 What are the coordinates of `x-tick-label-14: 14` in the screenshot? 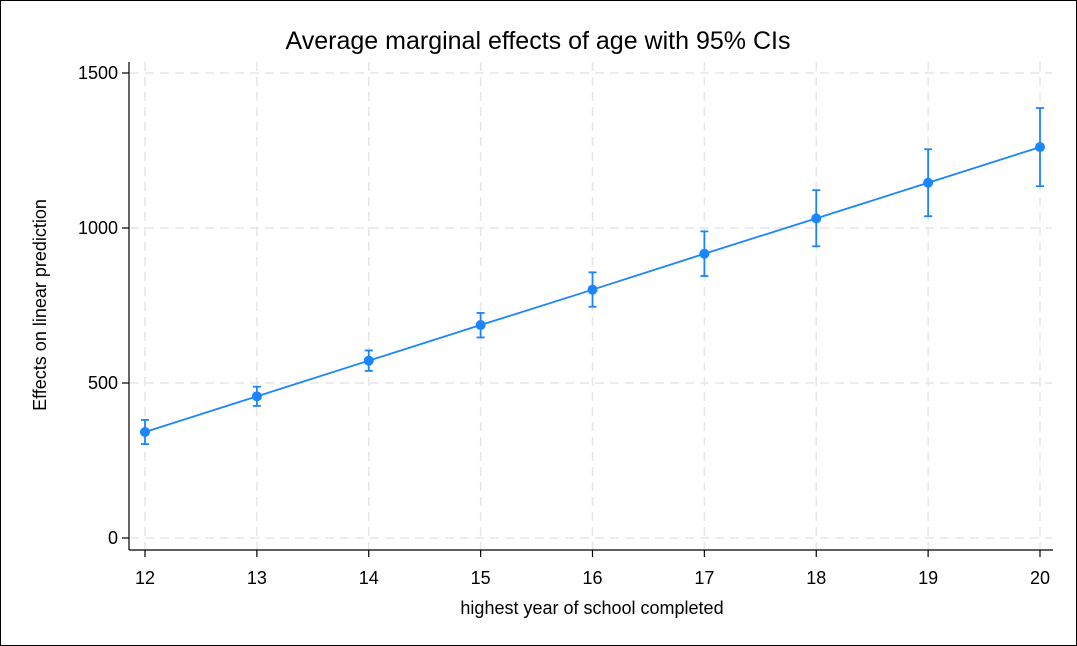 It's located at (369, 578).